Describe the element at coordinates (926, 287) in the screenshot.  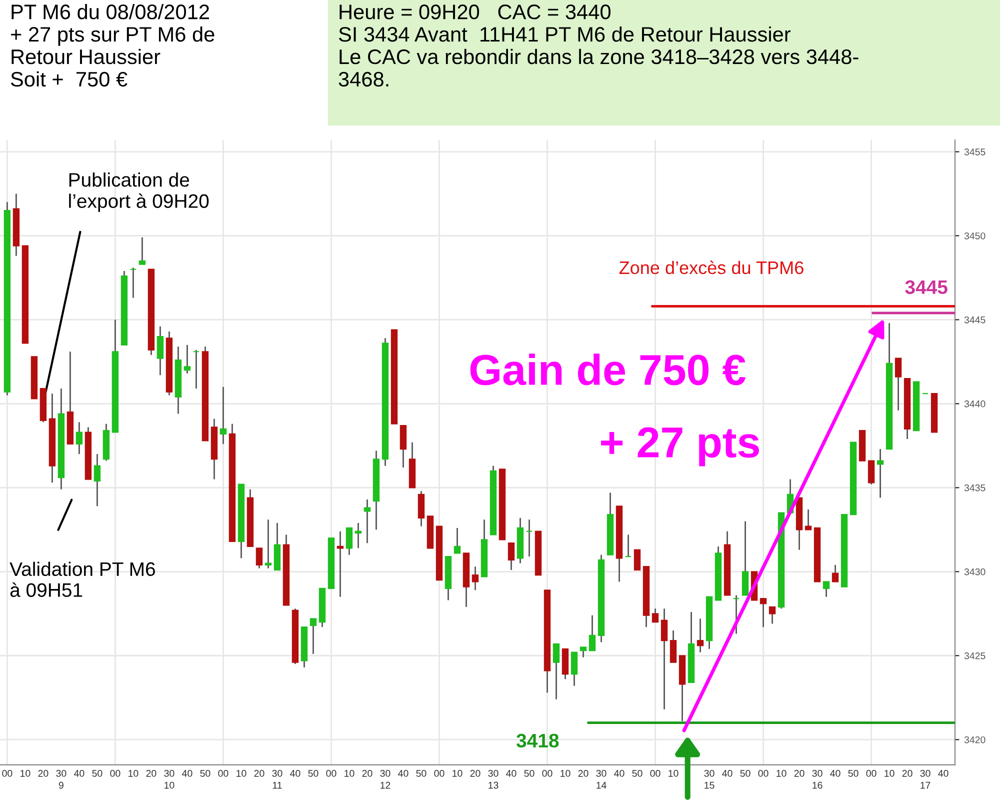
I see `ref-line-label: 3445` at that location.